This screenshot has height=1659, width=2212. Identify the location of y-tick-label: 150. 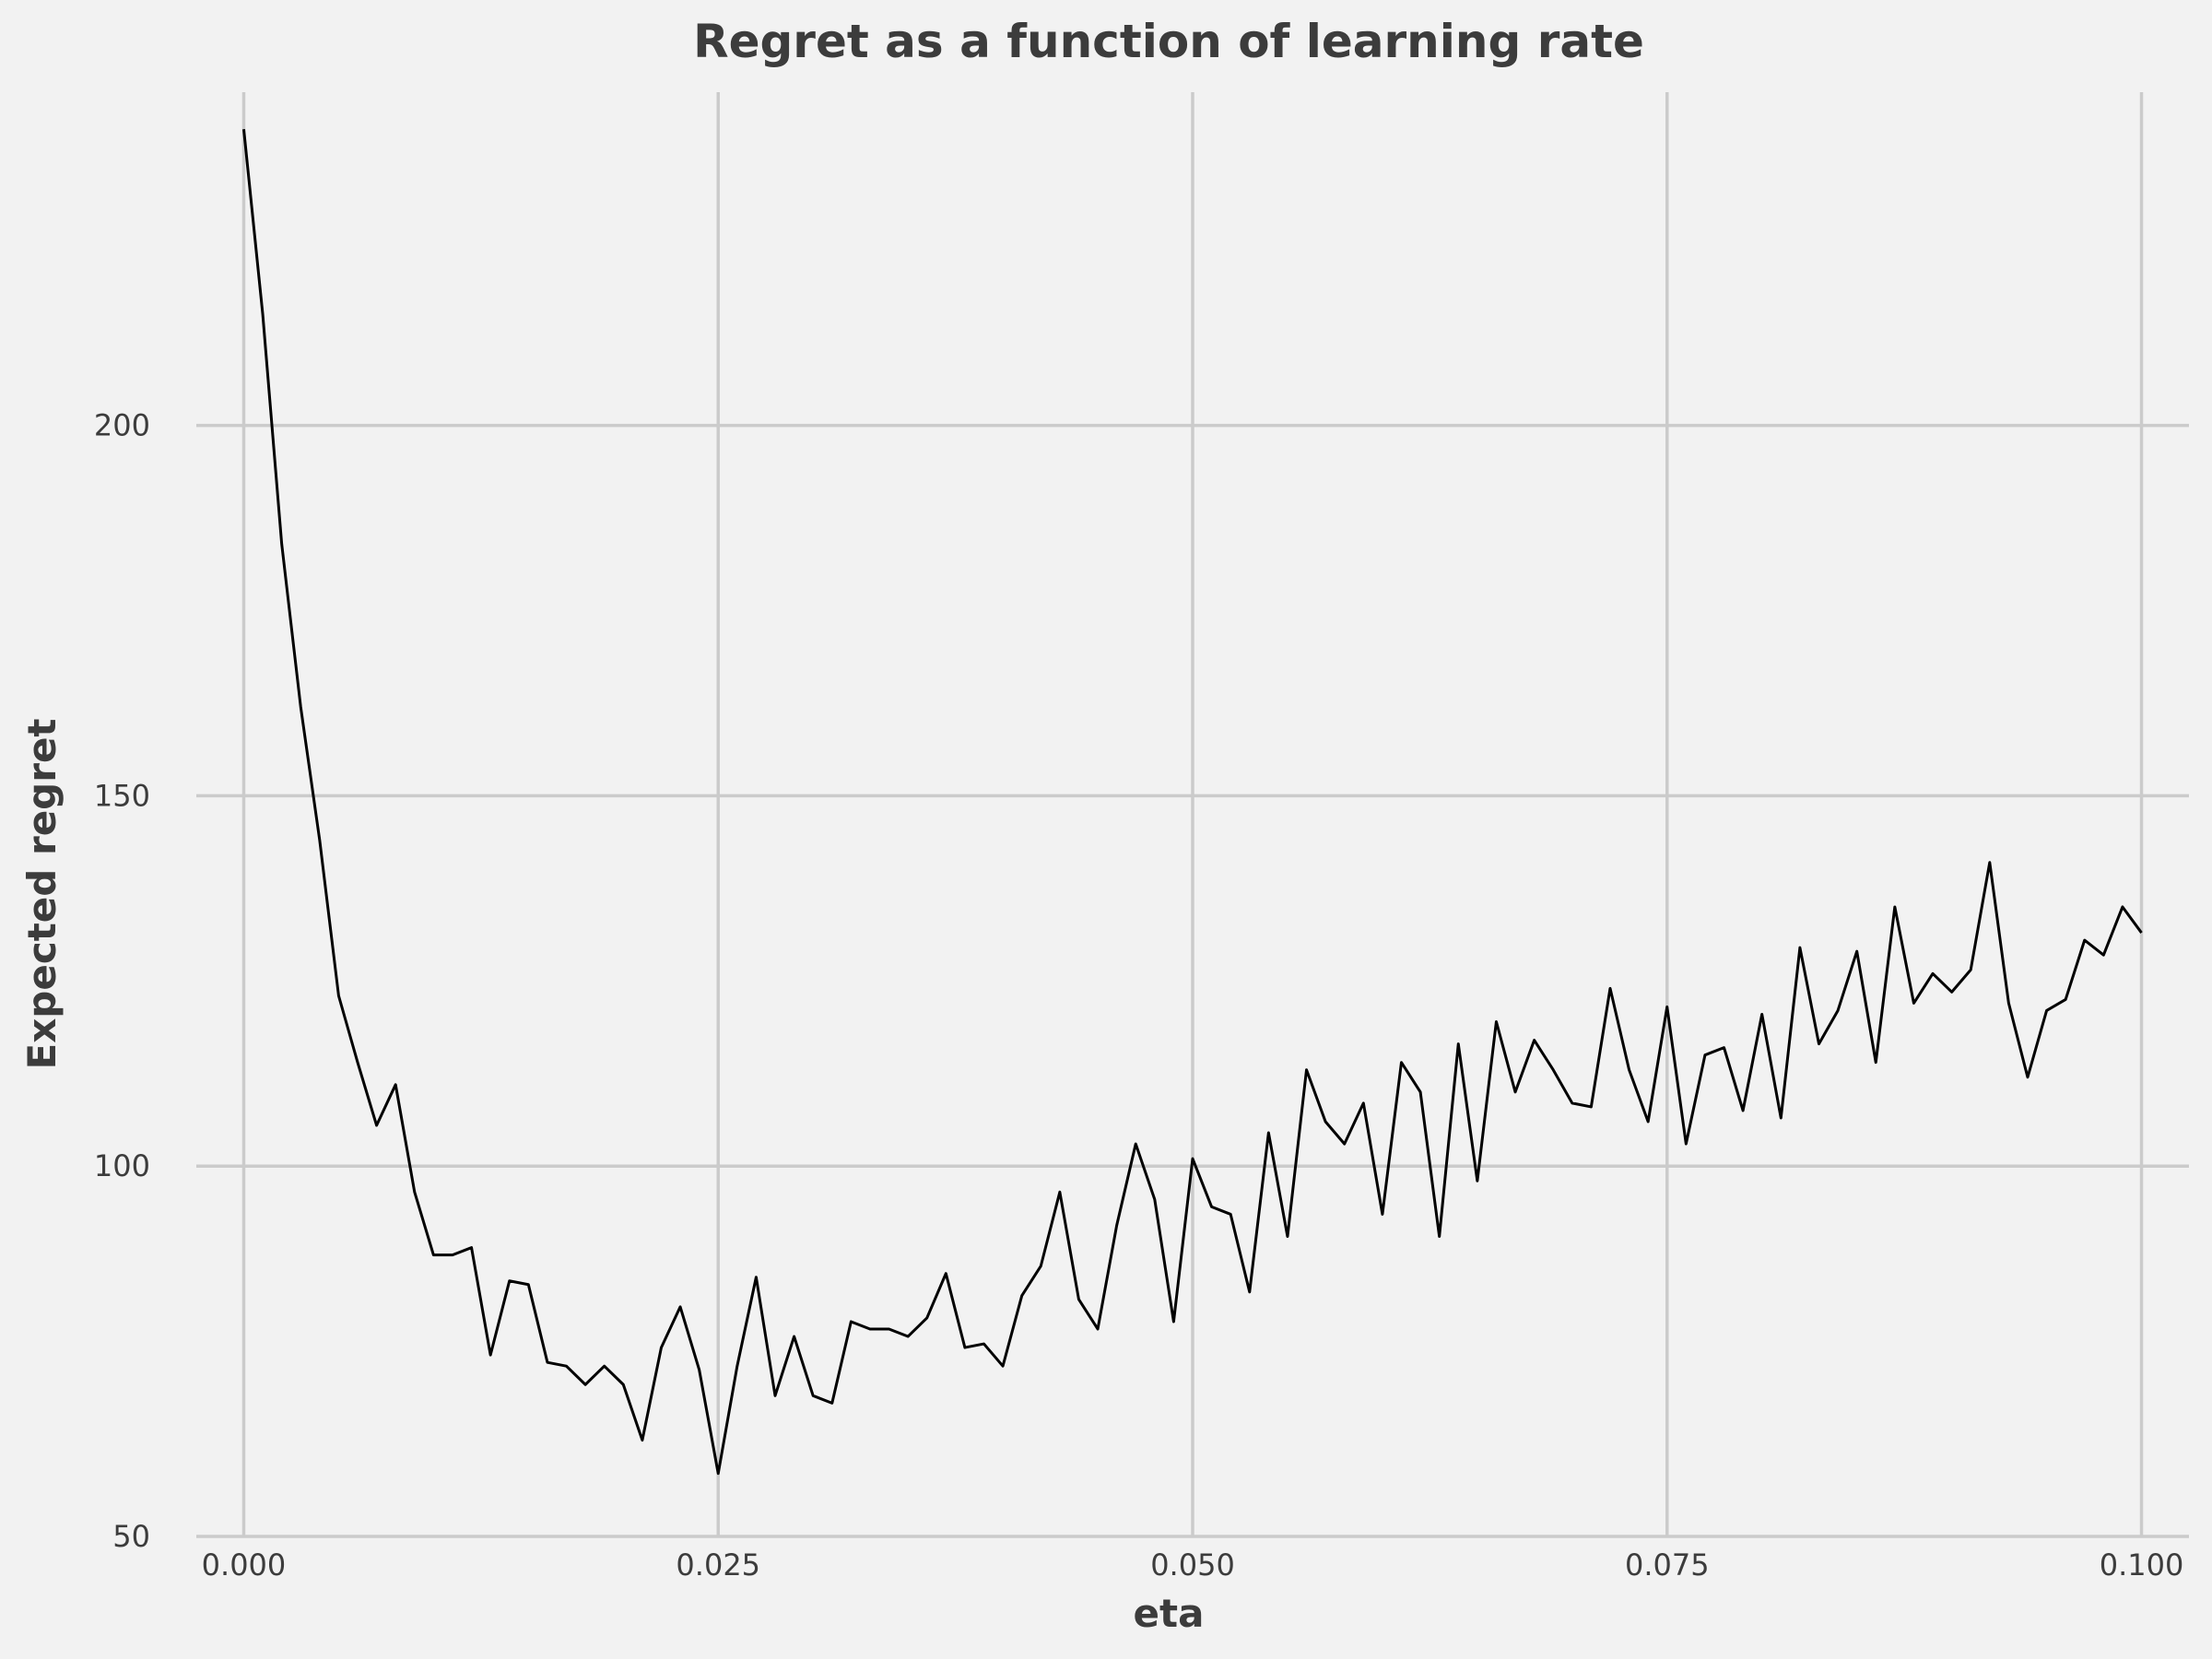
(122, 795).